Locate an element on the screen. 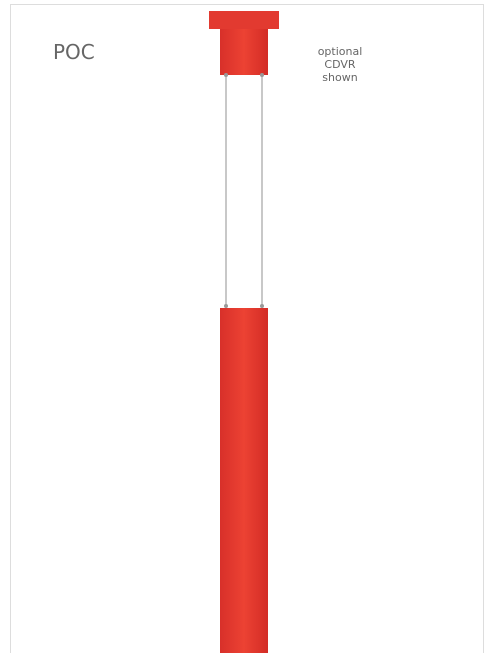 The width and height of the screenshot is (488, 653). note-line: CDVR is located at coordinates (340, 64).